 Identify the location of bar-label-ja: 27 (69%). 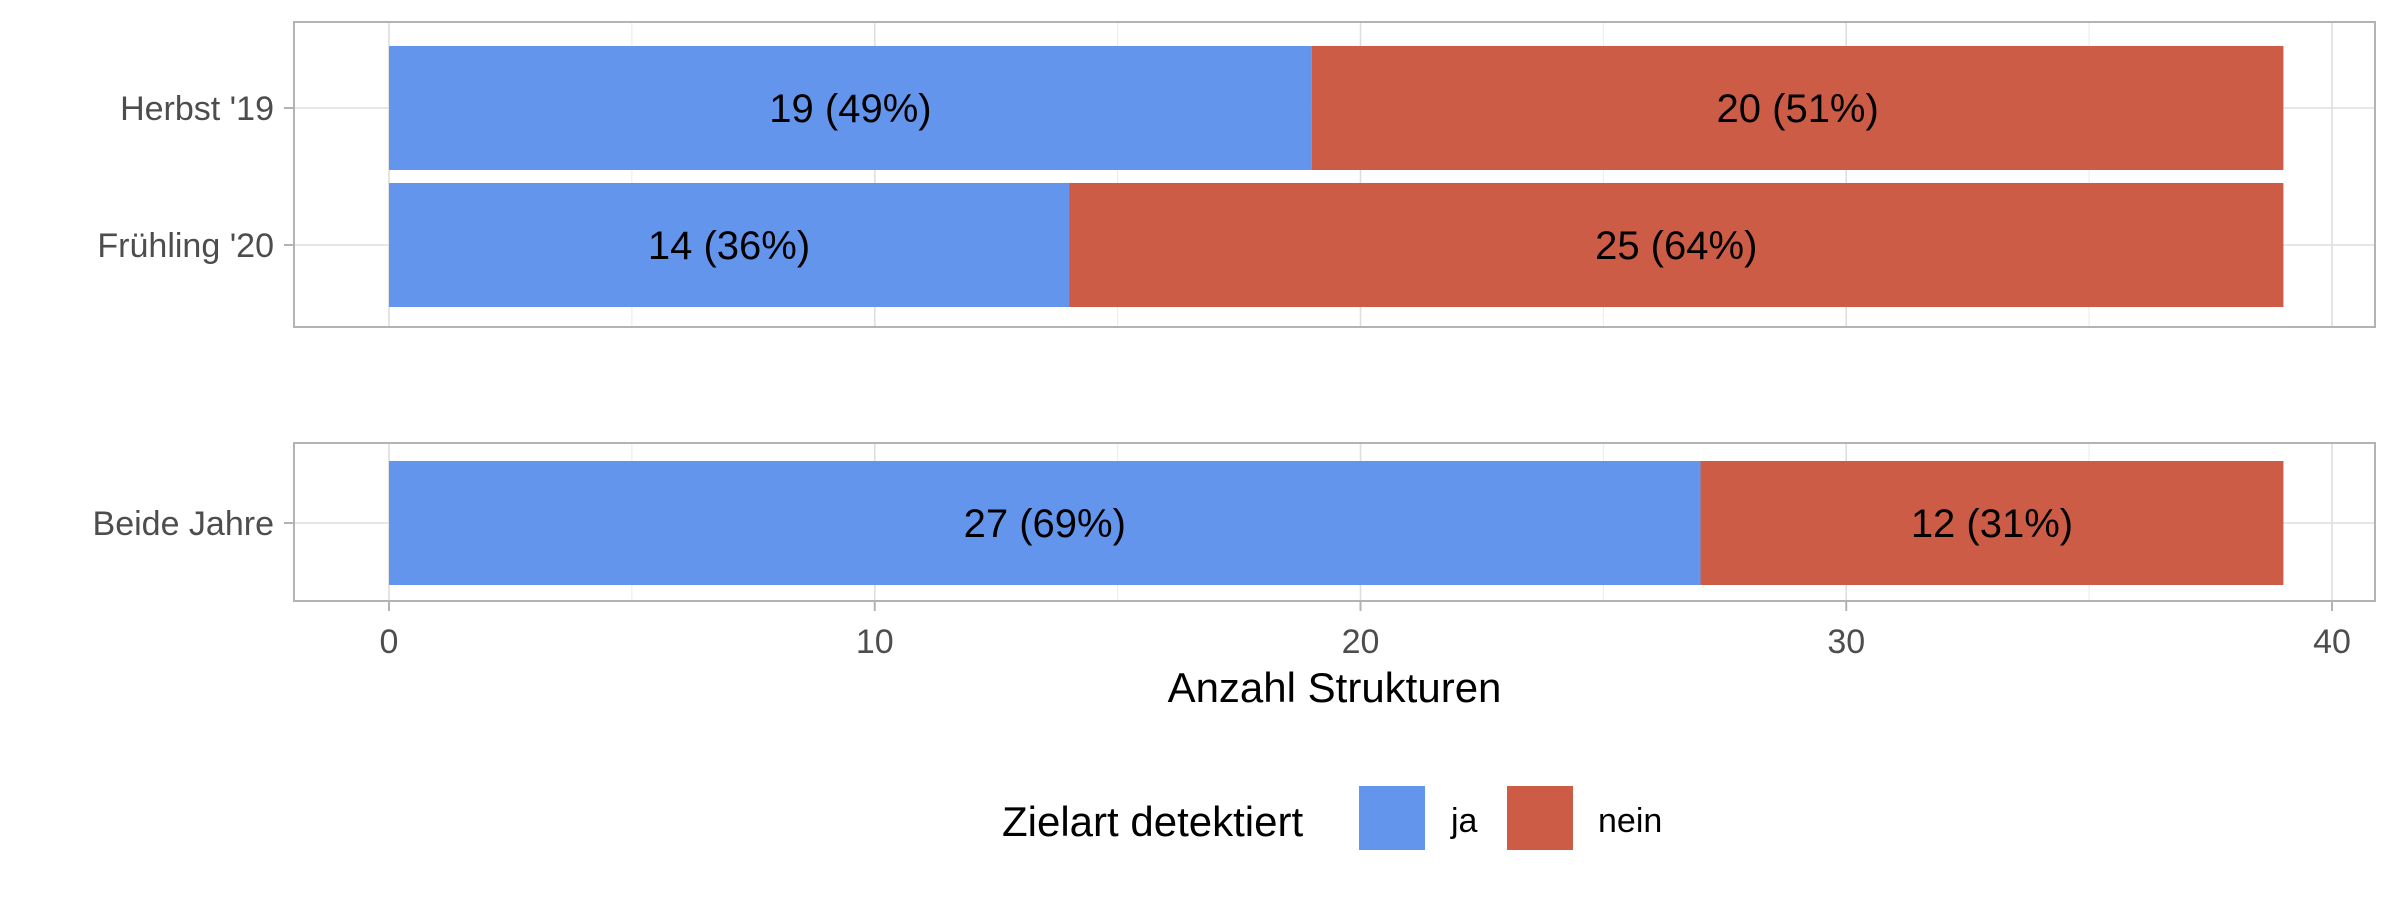
(1045, 524).